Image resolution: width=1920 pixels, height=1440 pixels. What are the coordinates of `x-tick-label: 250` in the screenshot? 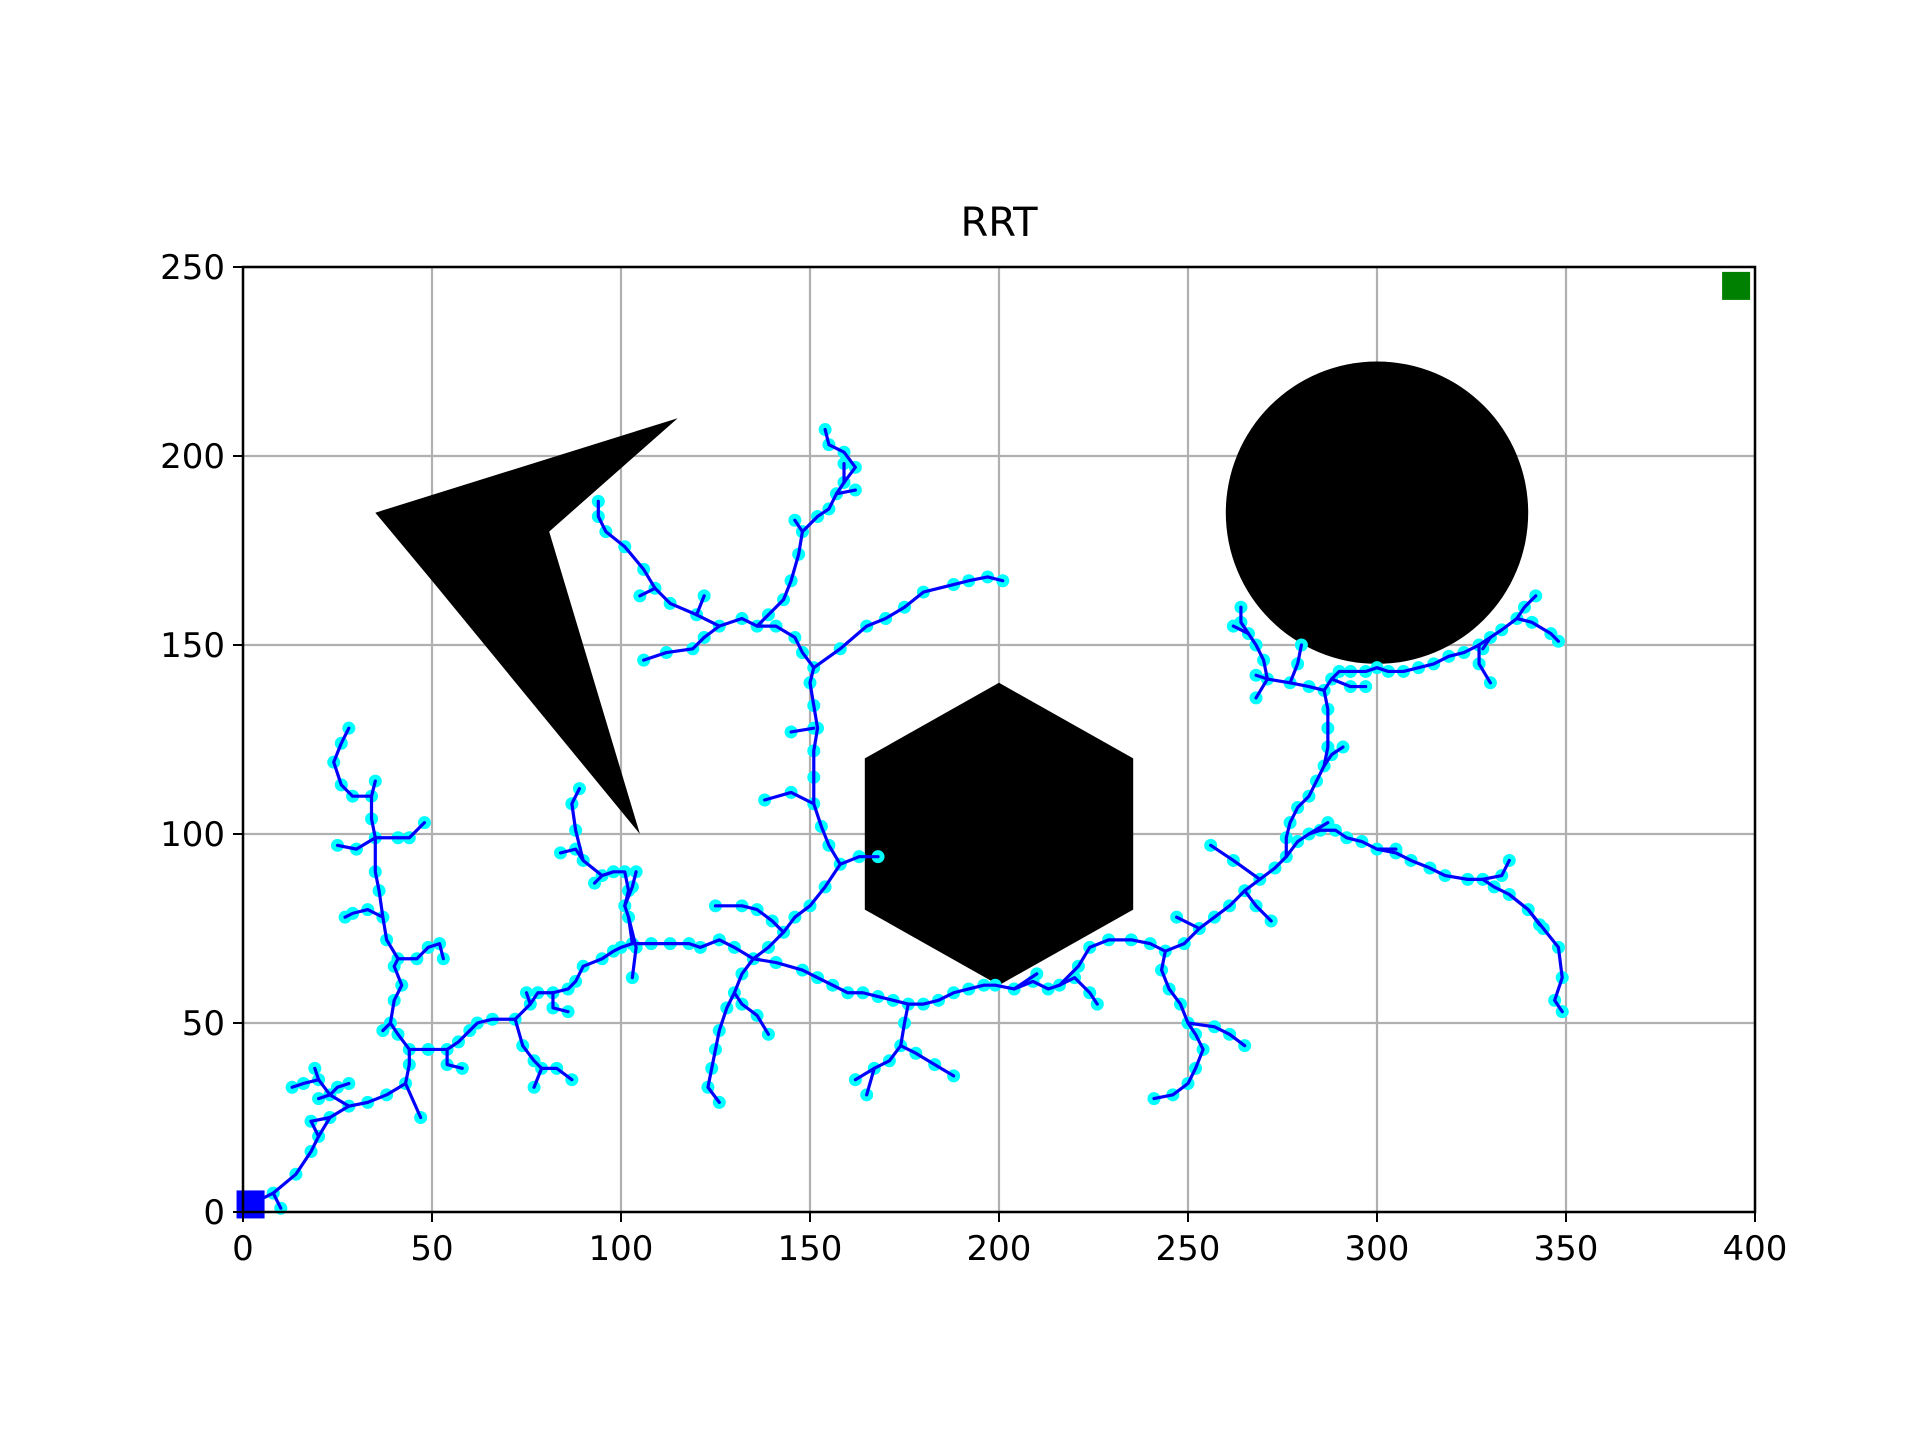 It's located at (1188, 1249).